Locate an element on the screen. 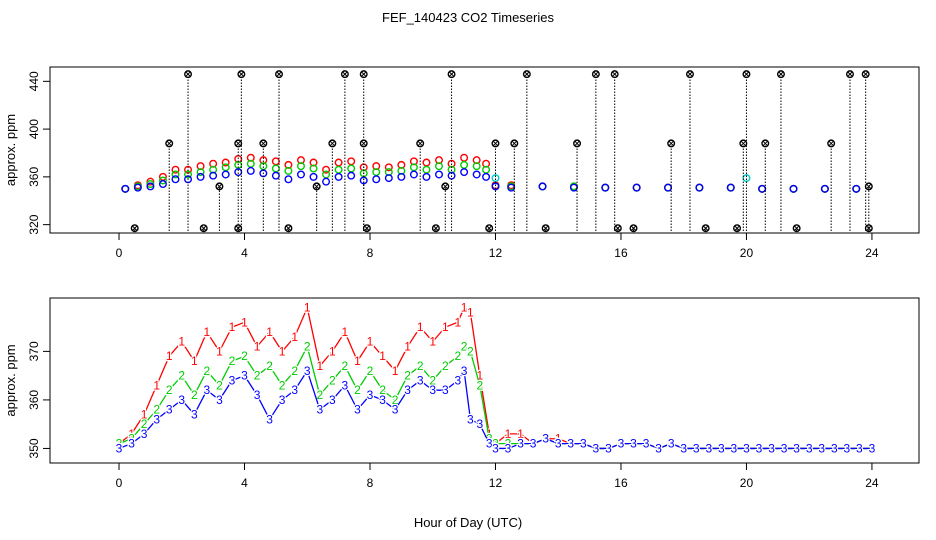 This screenshot has height=540, width=936. y-axis-label: approx. ppm is located at coordinates (10, 150).